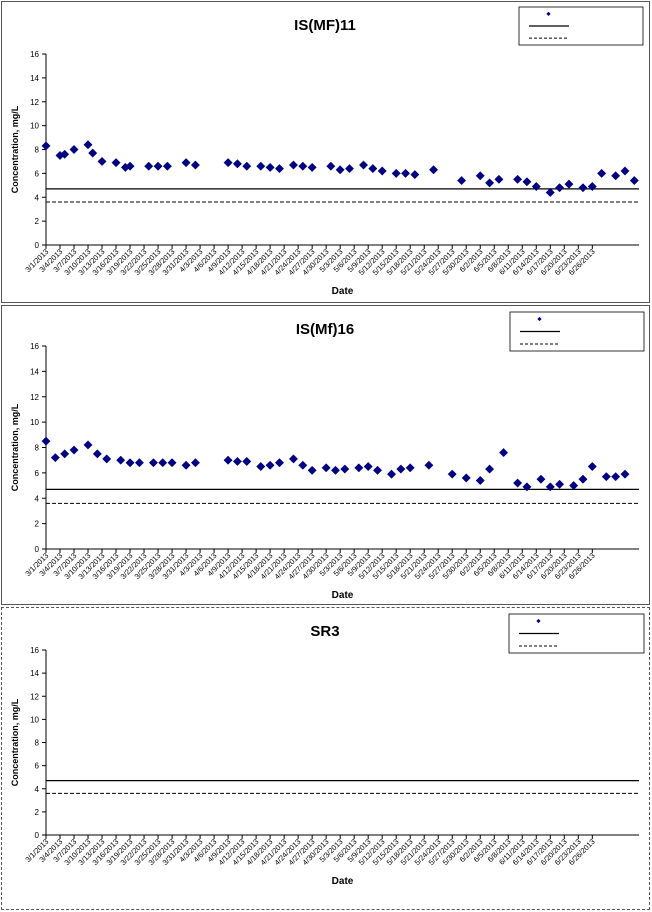 This screenshot has width=652, height=912. Describe the element at coordinates (576, 633) in the screenshot. I see `legend-box` at that location.